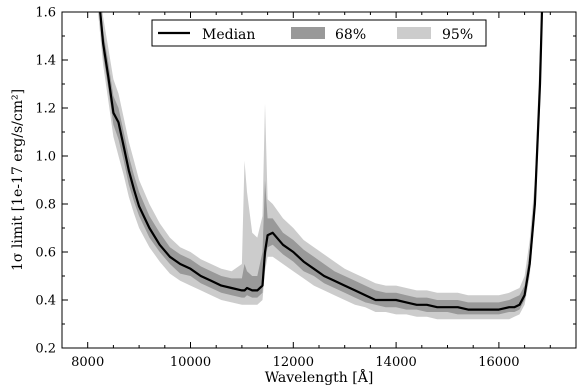  I want to click on x-tick-label: 16000, so click(498, 362).